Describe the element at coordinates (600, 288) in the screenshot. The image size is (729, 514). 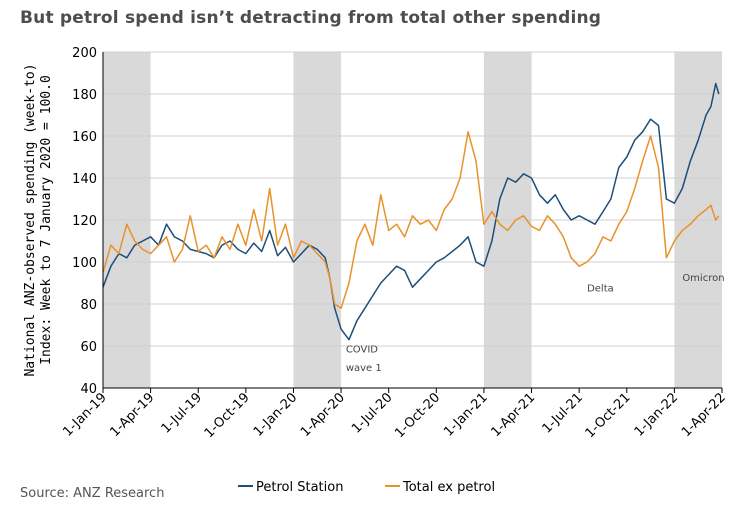
I see `annotation-delta: Delta` at that location.